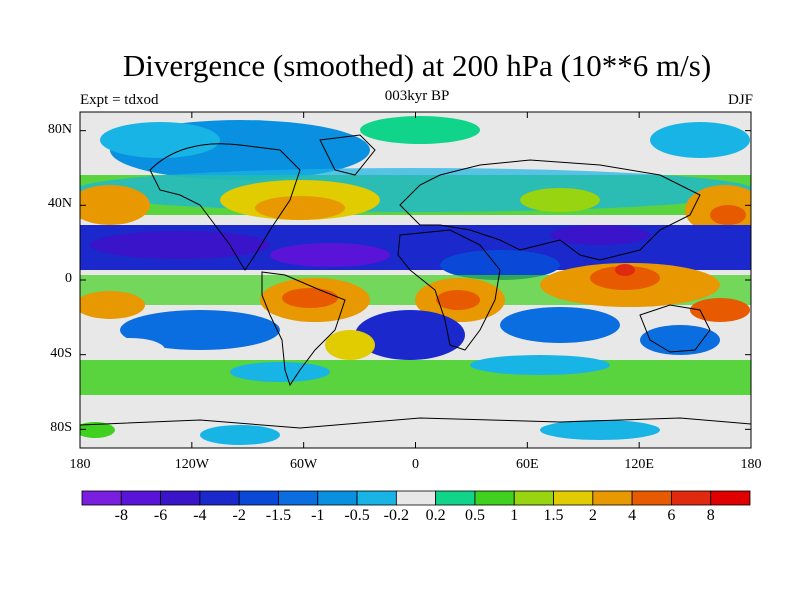 The height and width of the screenshot is (605, 800). I want to click on experiment-label: Expt = tdxod, so click(119, 100).